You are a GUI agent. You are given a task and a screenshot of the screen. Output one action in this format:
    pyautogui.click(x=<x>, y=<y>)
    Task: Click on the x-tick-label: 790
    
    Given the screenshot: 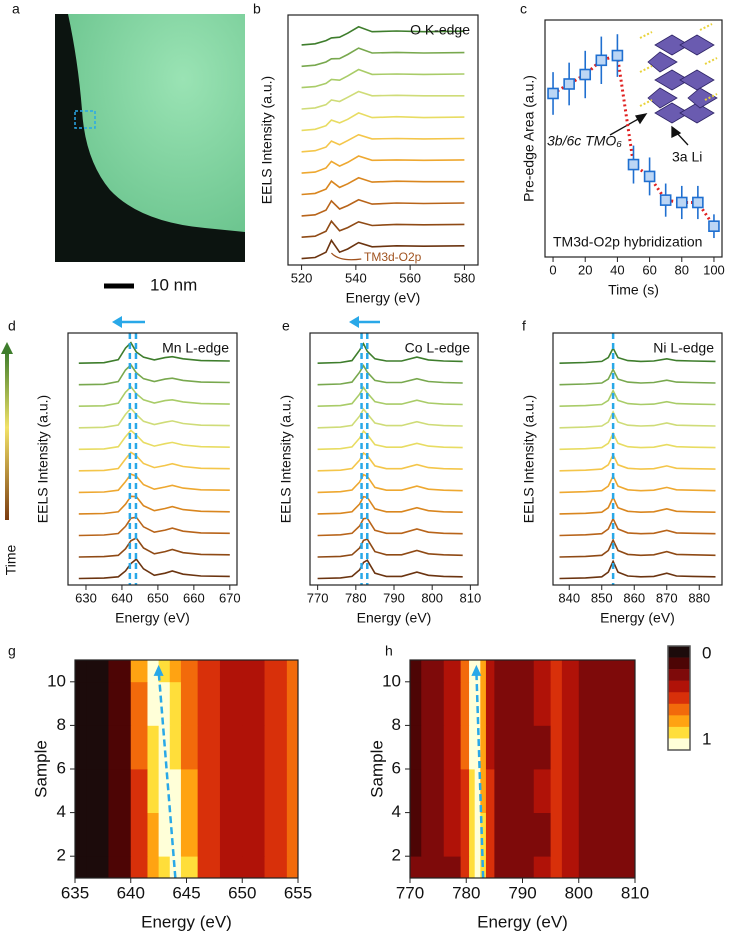 What is the action you would take?
    pyautogui.click(x=522, y=892)
    